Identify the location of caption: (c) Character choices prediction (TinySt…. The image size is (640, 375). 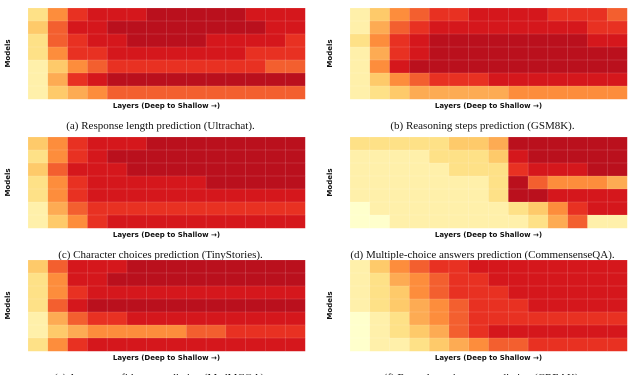
(160, 255).